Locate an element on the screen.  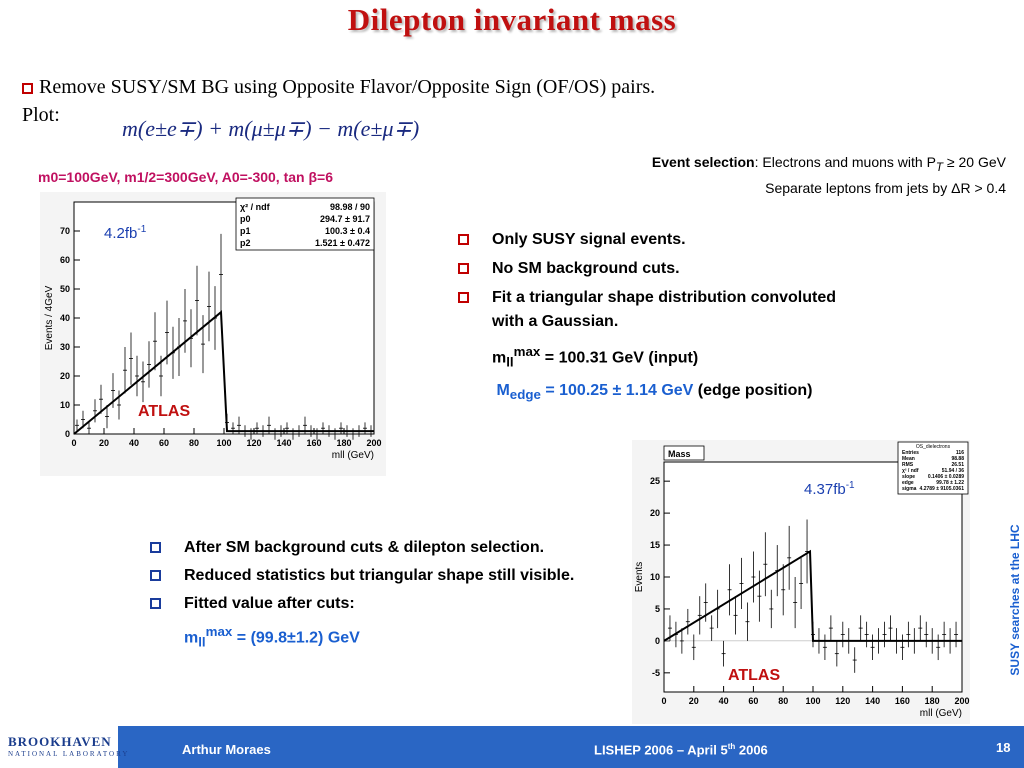
stats-name: Entries is located at coordinates (910, 453).